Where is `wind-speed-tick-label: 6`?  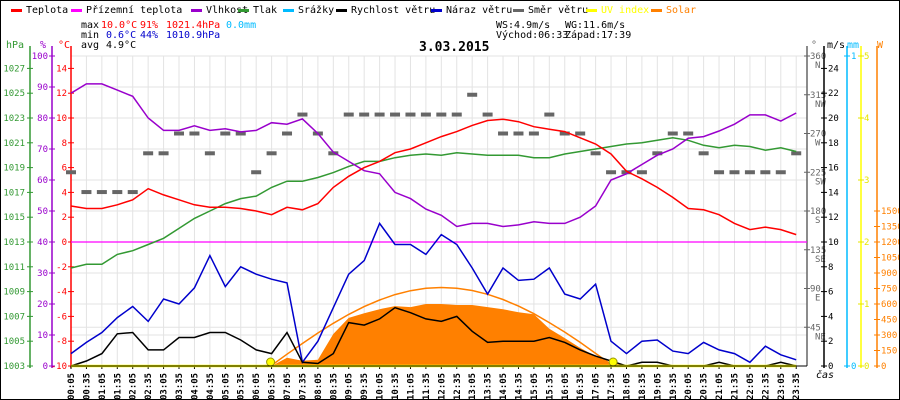
wind-speed-tick-label: 6 is located at coordinates (830, 293).